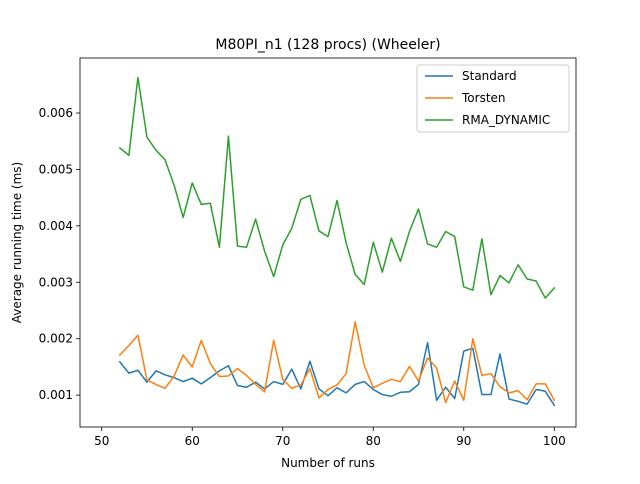 The width and height of the screenshot is (640, 484). I want to click on series-line-torsten, so click(337, 362).